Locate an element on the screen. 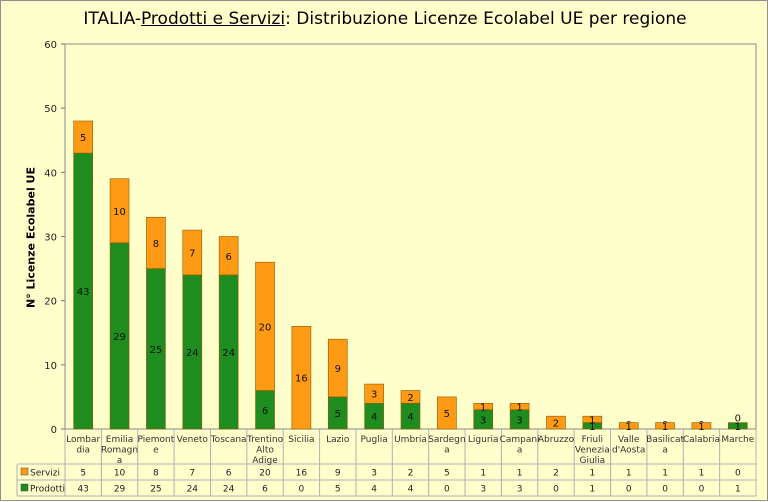 Image resolution: width=768 pixels, height=502 pixels. x-tick-label: Adige is located at coordinates (265, 461).